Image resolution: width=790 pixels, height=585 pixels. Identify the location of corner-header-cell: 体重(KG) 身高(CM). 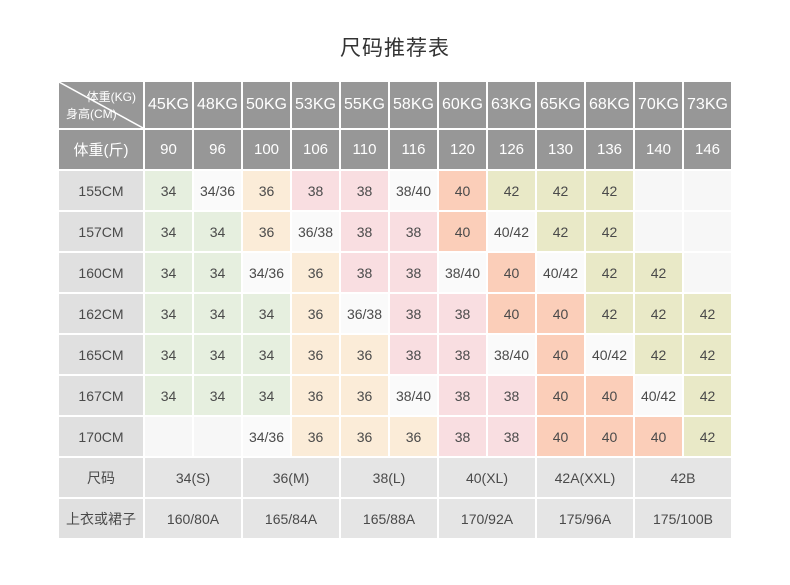
(101, 105).